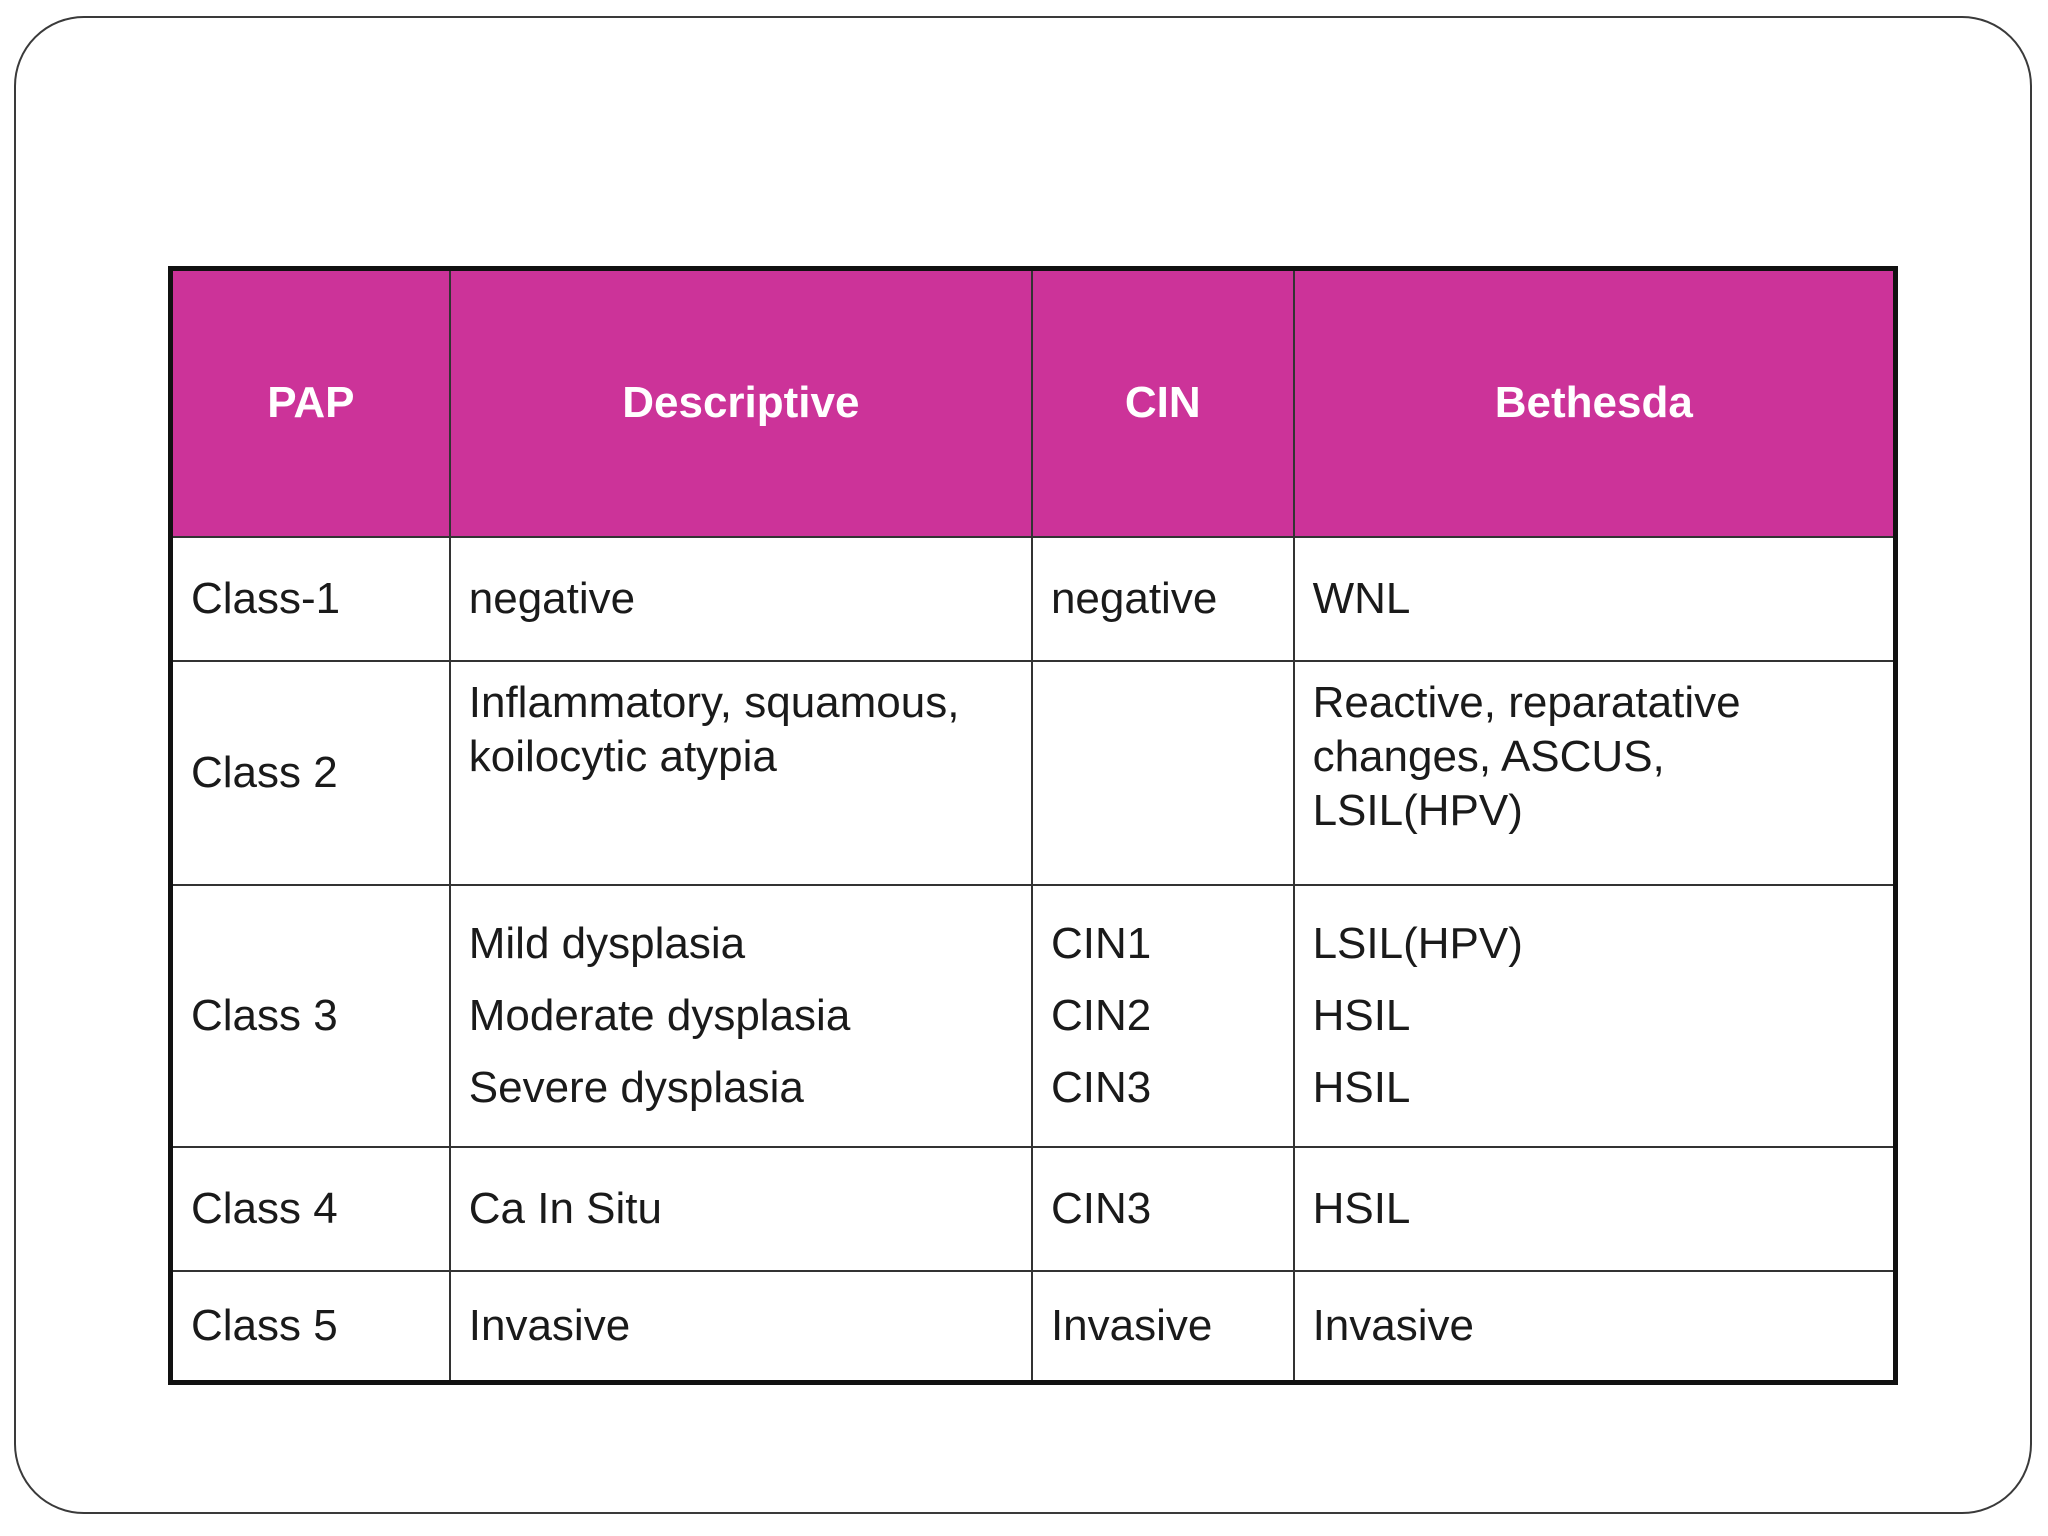  I want to click on cell-line: Mild dysplasia, so click(607, 943).